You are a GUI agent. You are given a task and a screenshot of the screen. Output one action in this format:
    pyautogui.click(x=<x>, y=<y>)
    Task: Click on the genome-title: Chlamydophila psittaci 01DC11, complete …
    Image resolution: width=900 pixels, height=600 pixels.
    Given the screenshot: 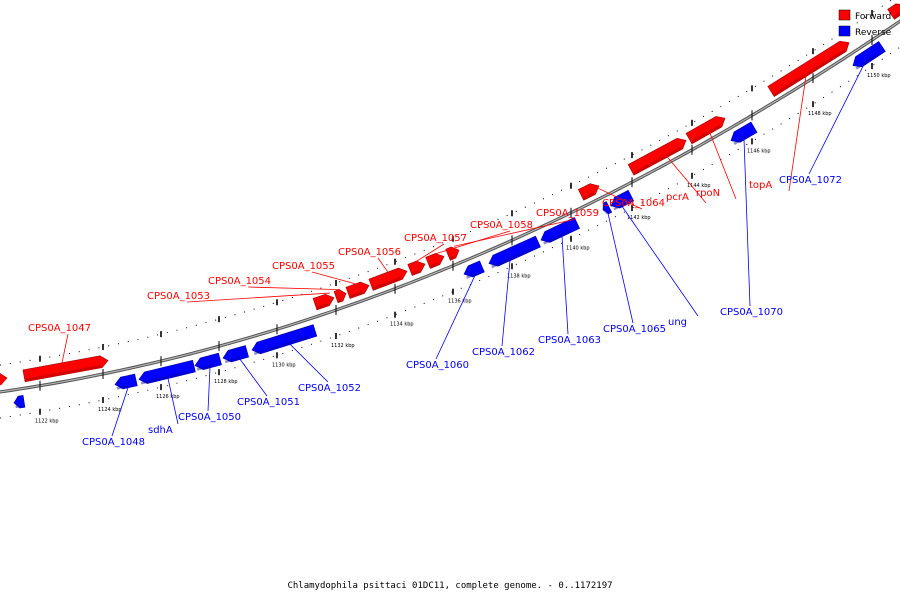 What is the action you would take?
    pyautogui.click(x=449, y=586)
    